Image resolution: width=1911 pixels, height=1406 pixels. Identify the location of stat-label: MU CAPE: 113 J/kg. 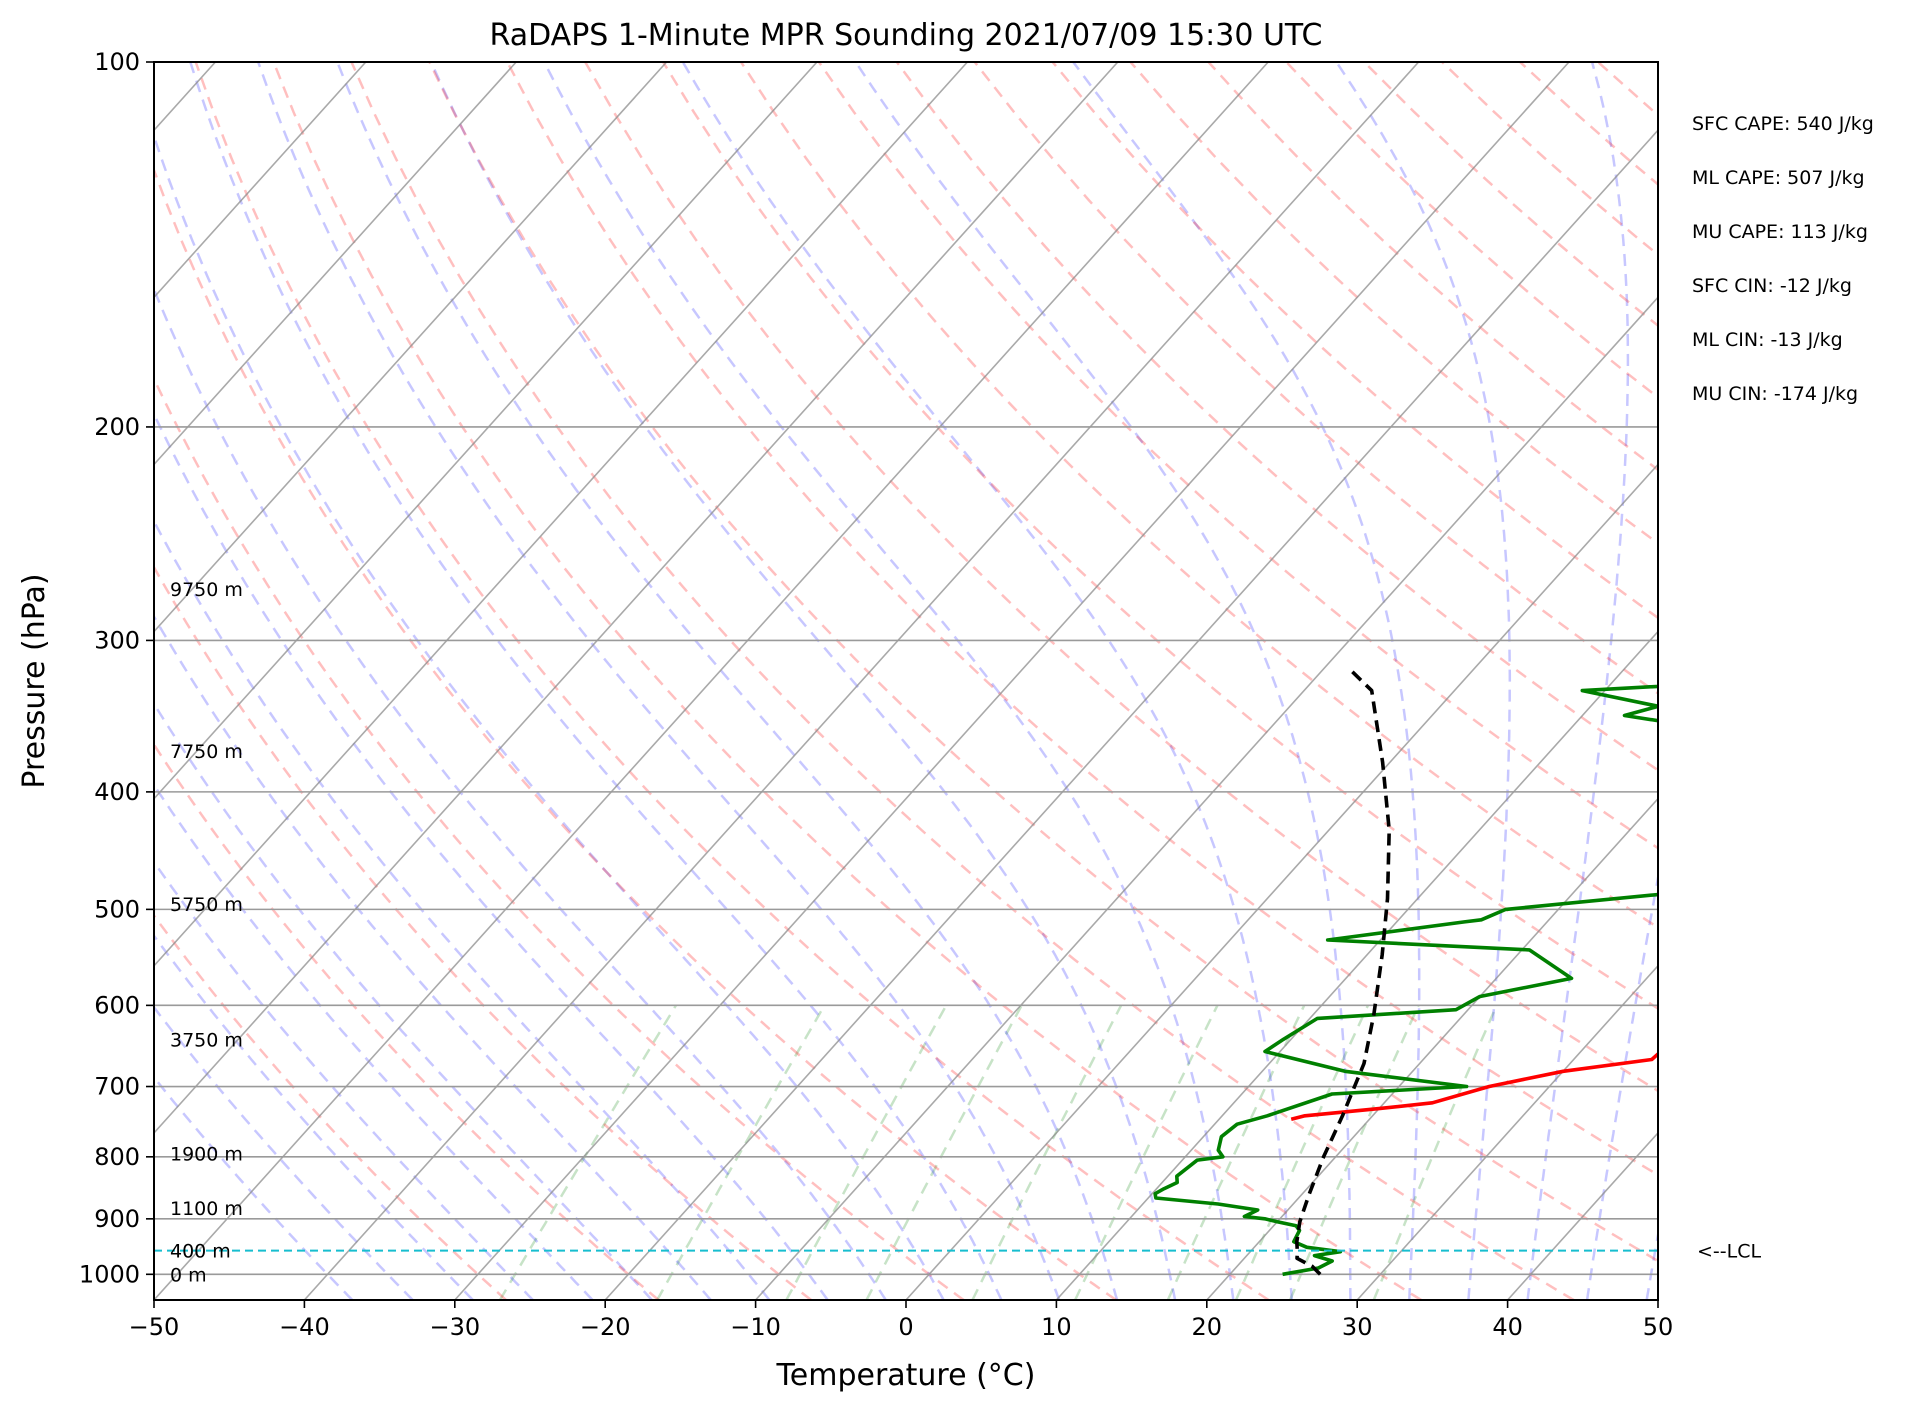
(1780, 232).